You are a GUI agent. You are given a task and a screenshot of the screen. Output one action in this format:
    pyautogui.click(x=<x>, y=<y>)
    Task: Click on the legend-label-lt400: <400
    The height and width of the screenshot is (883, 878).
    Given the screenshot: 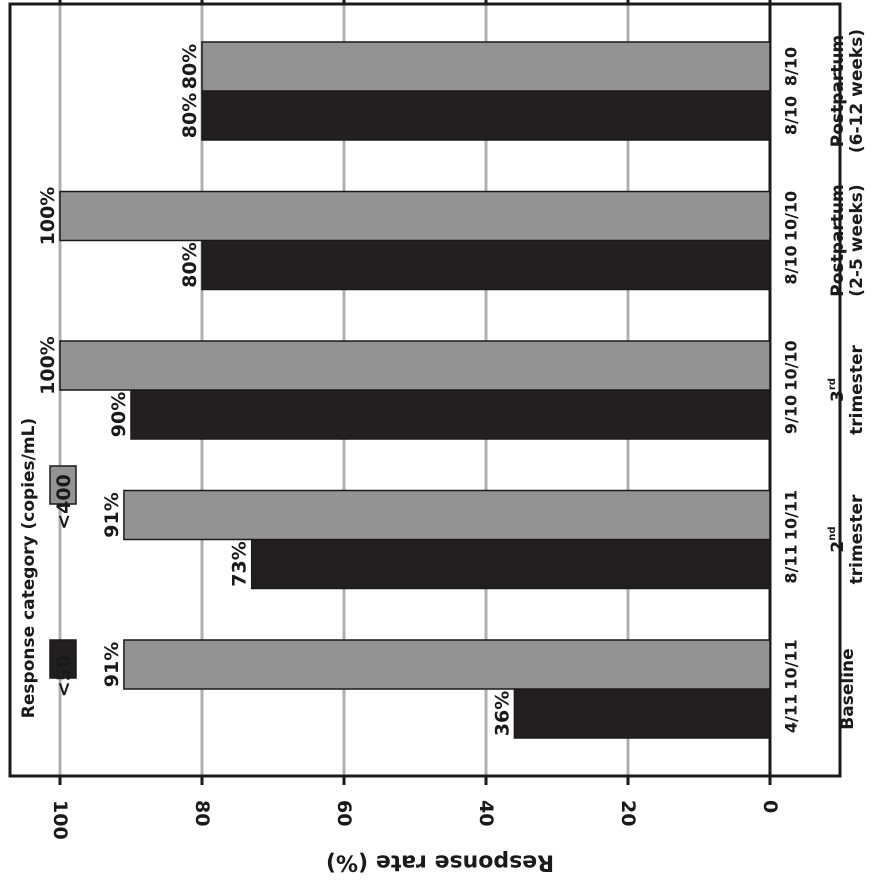 What is the action you would take?
    pyautogui.click(x=64, y=502)
    